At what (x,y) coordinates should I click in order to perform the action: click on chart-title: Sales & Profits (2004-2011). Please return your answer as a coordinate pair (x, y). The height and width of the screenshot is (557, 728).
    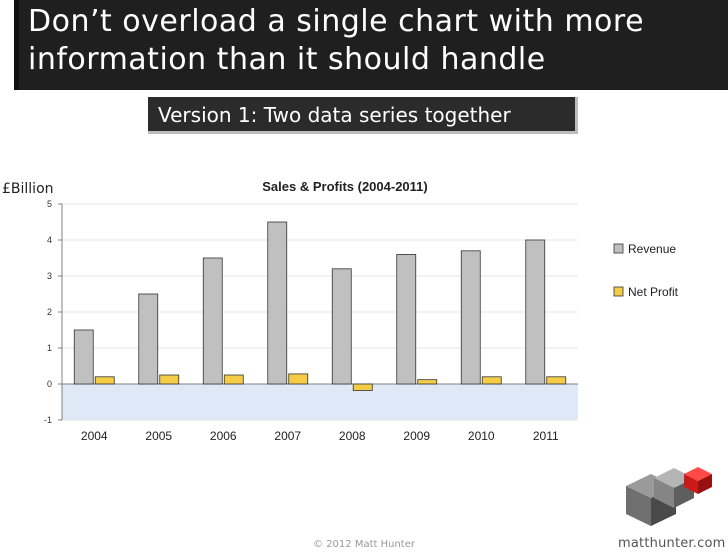
    Looking at the image, I should click on (344, 186).